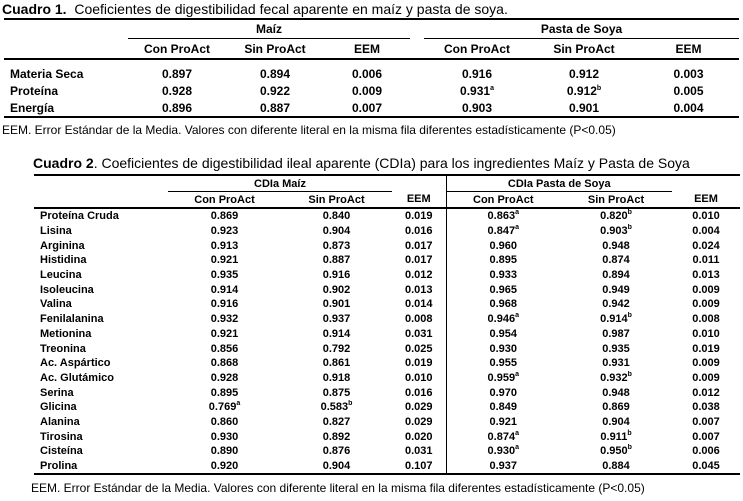  I want to click on cell-value: 0.583, so click(334, 407).